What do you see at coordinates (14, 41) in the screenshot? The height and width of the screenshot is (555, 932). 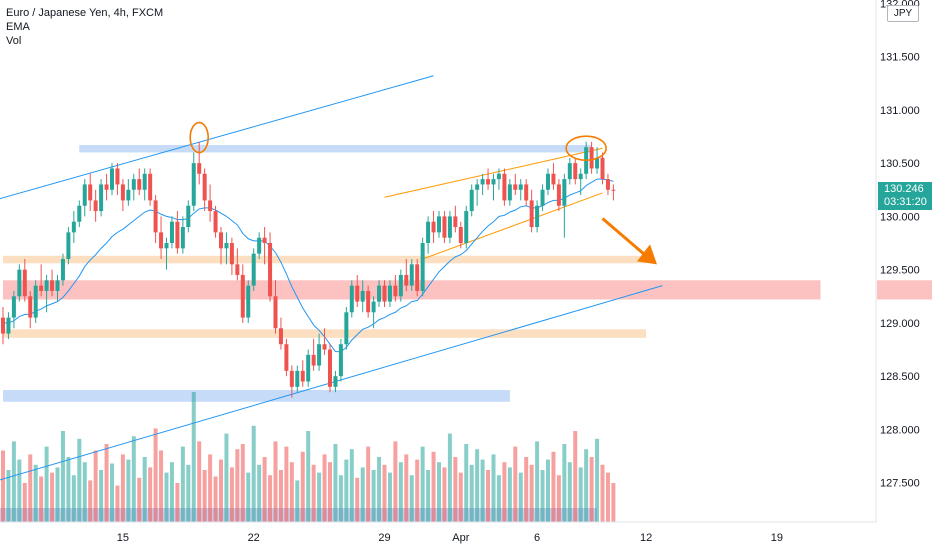 I see `volume-indicator-label: Vol` at bounding box center [14, 41].